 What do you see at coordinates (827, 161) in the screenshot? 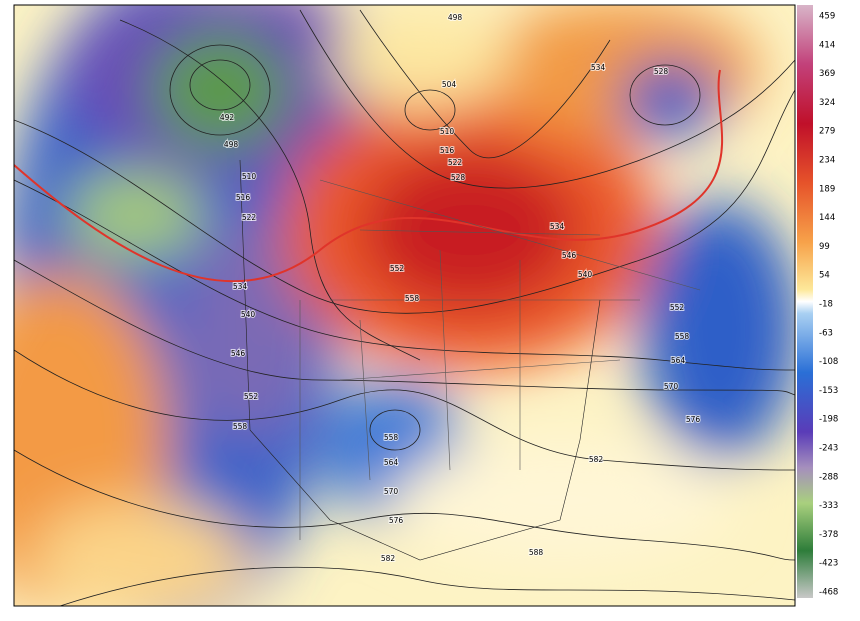
I see `colorbar-tick-label: 234` at bounding box center [827, 161].